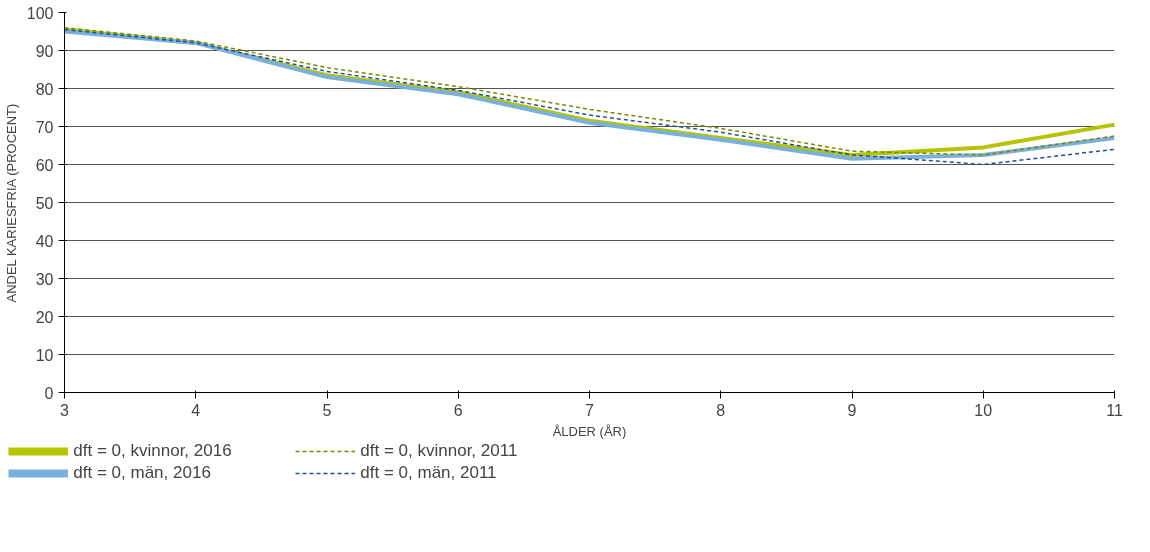 The height and width of the screenshot is (552, 1150). Describe the element at coordinates (590, 410) in the screenshot. I see `x-tick-label: 7` at that location.